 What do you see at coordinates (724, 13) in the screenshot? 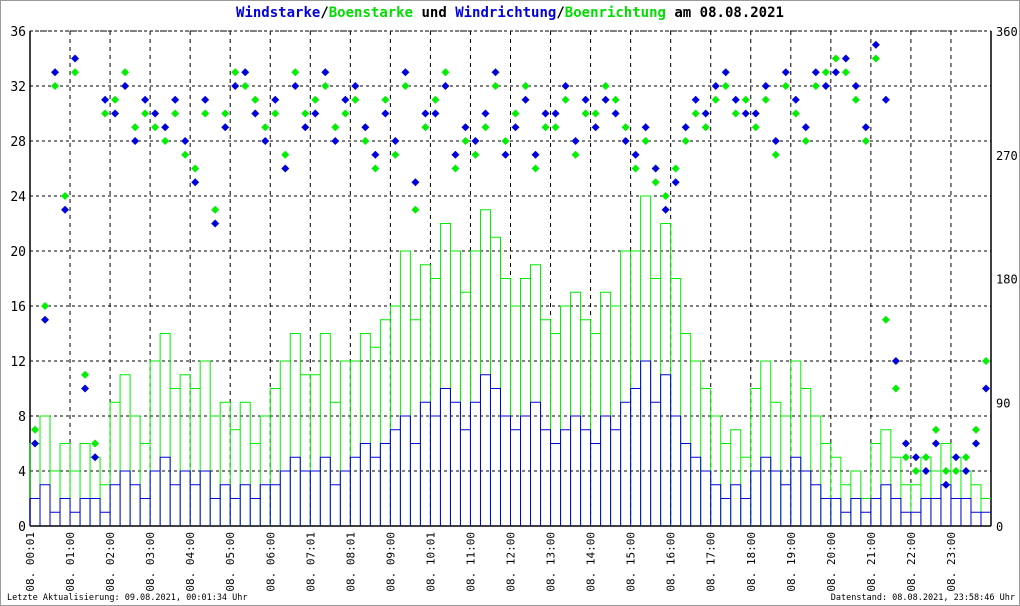
I see `title-date: am 08.08.2021` at bounding box center [724, 13].